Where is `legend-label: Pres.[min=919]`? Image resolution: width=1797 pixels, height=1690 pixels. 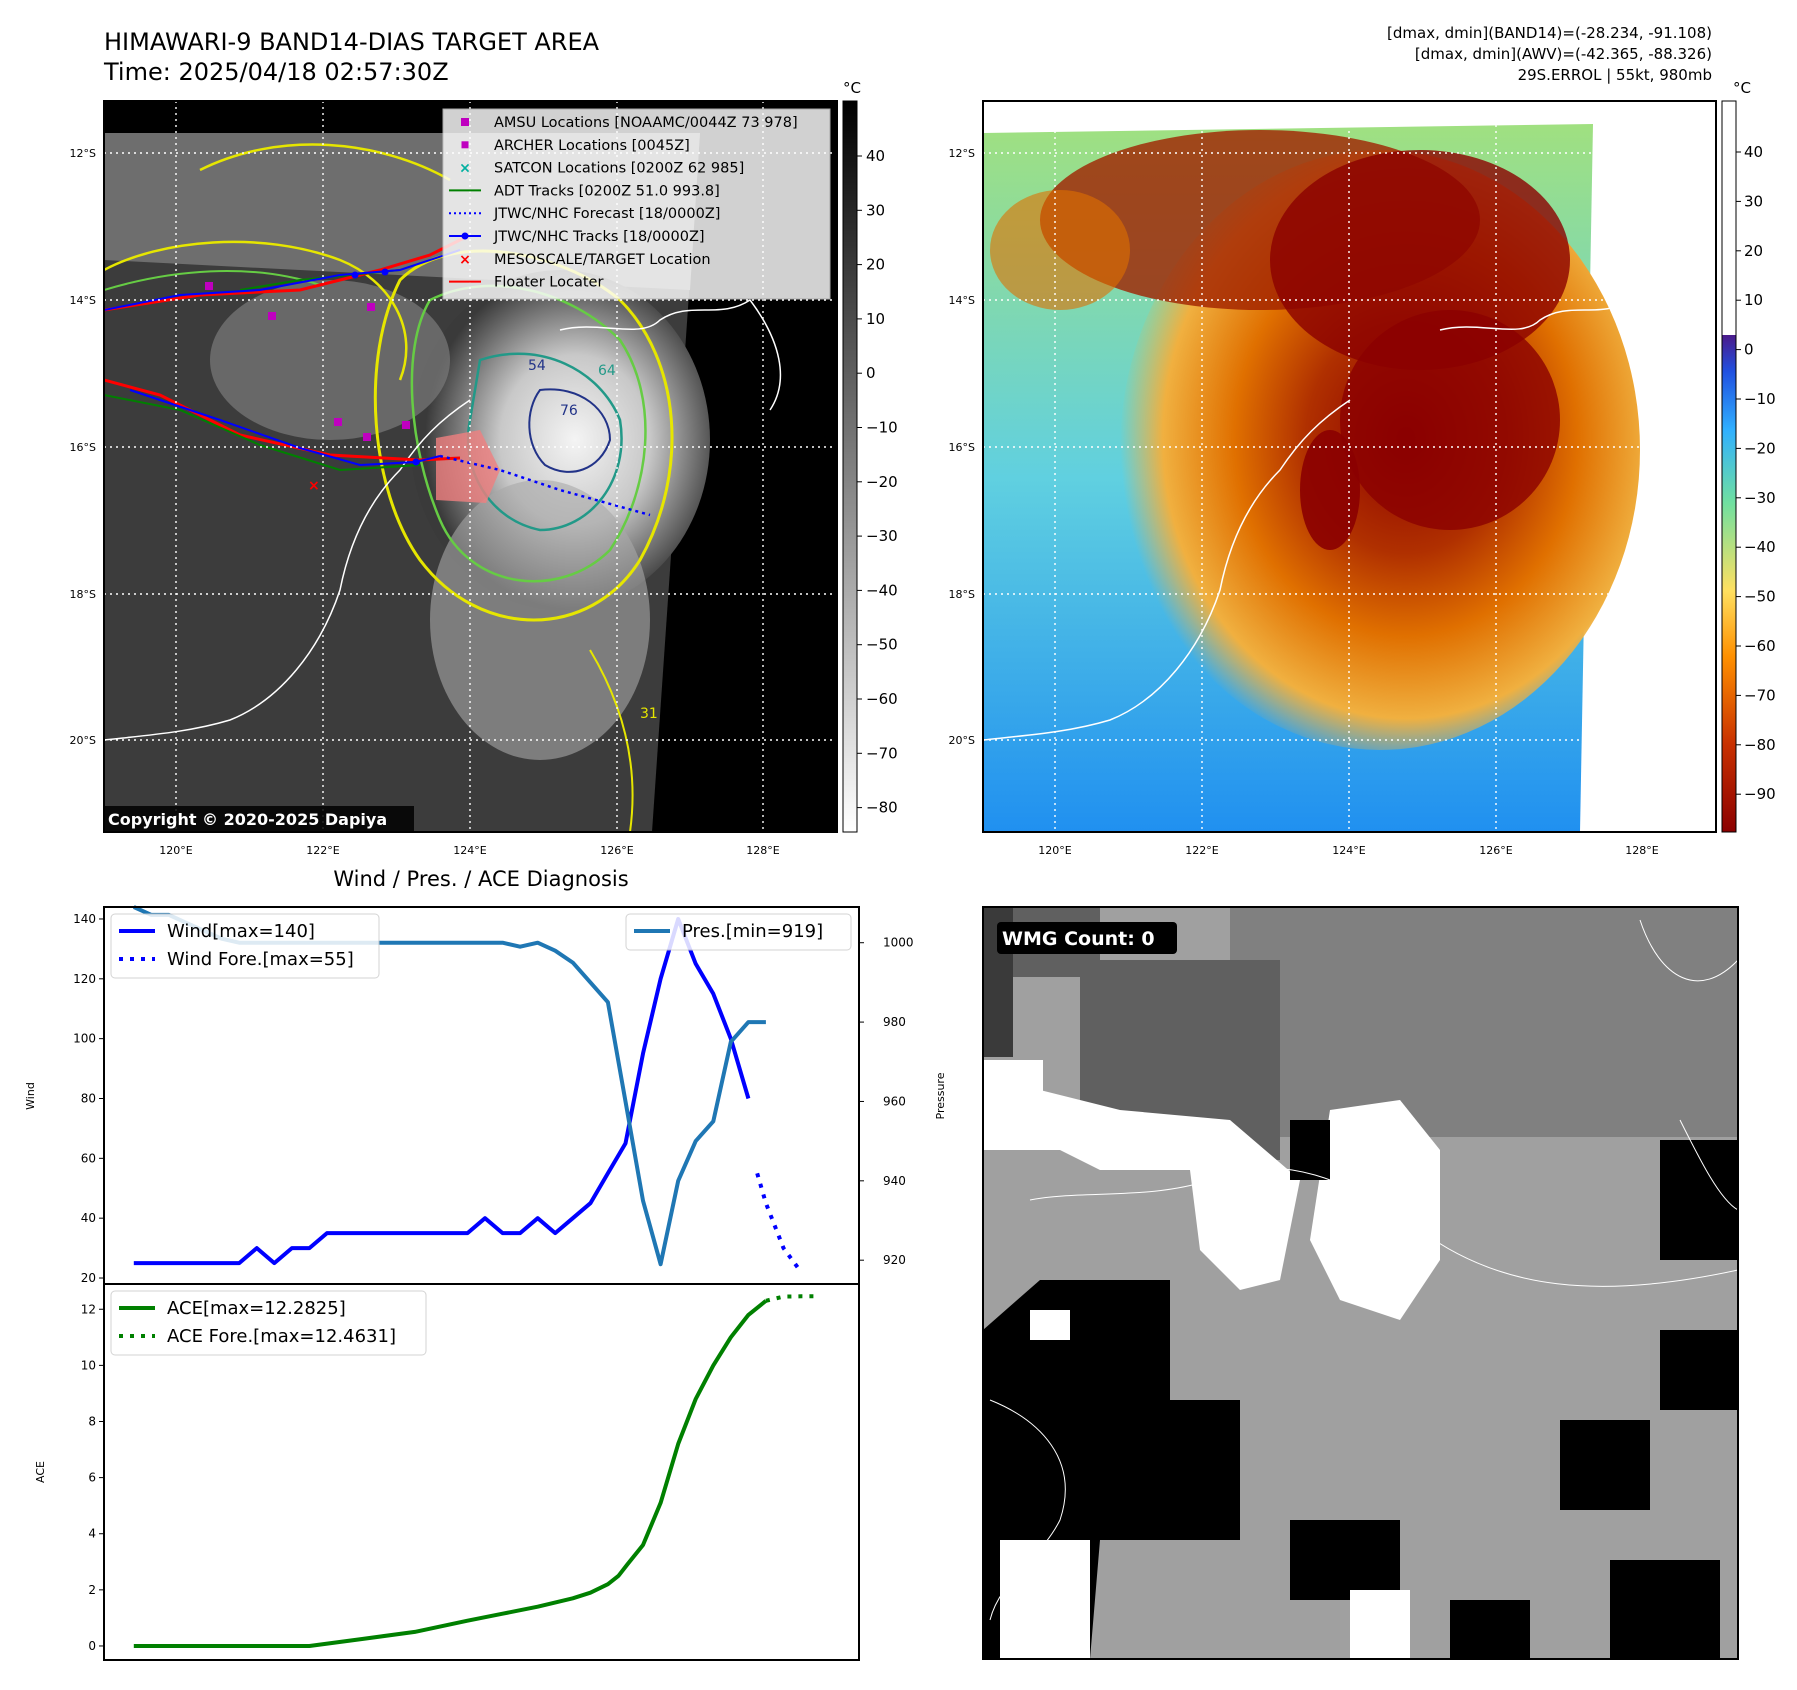 legend-label: Pres.[min=919] is located at coordinates (752, 931).